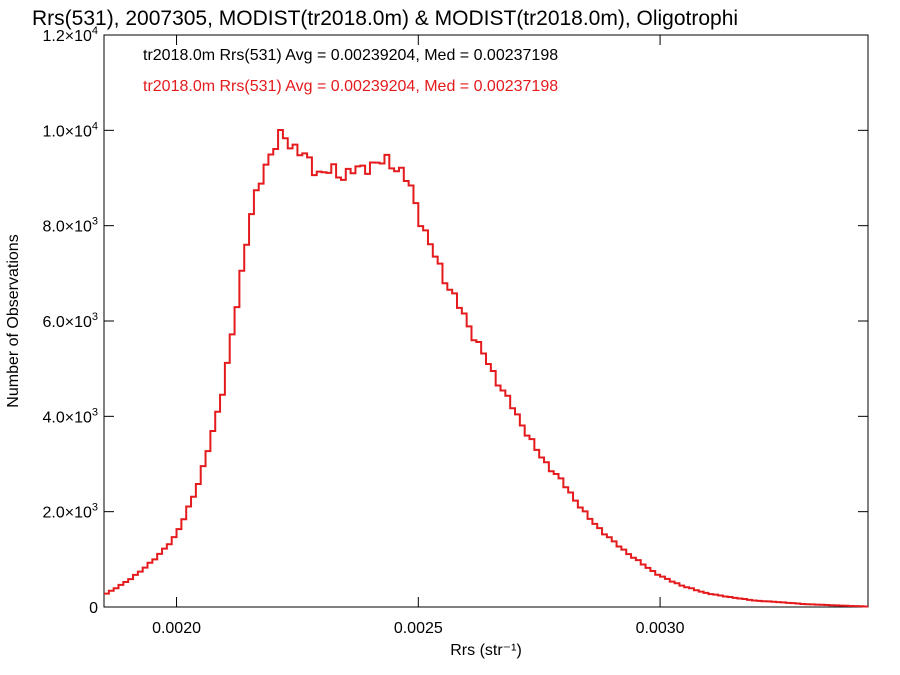 The height and width of the screenshot is (675, 900). Describe the element at coordinates (70, 416) in the screenshot. I see `y-tick-label: 4.0×10³` at that location.